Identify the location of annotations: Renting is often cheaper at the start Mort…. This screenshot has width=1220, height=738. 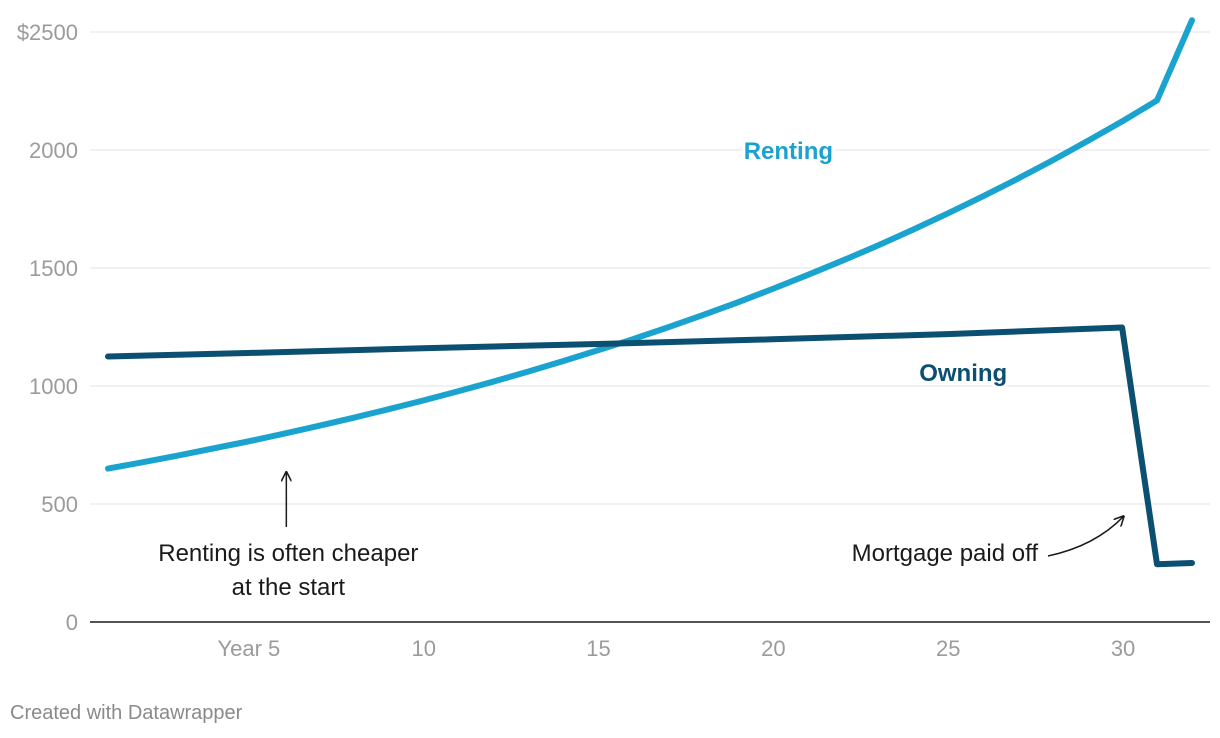
(640, 536).